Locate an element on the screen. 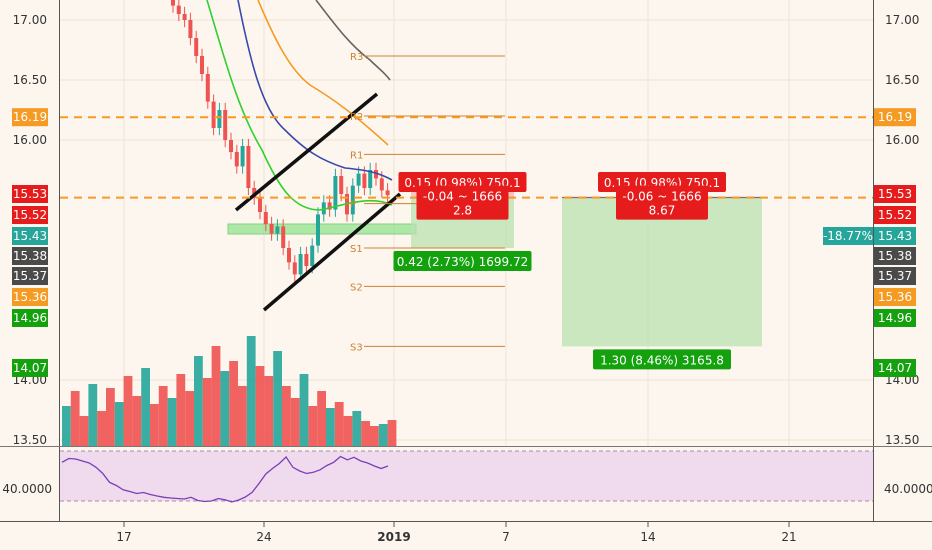 This screenshot has width=932, height=550. y-tick-right: 17.00 is located at coordinates (902, 20).